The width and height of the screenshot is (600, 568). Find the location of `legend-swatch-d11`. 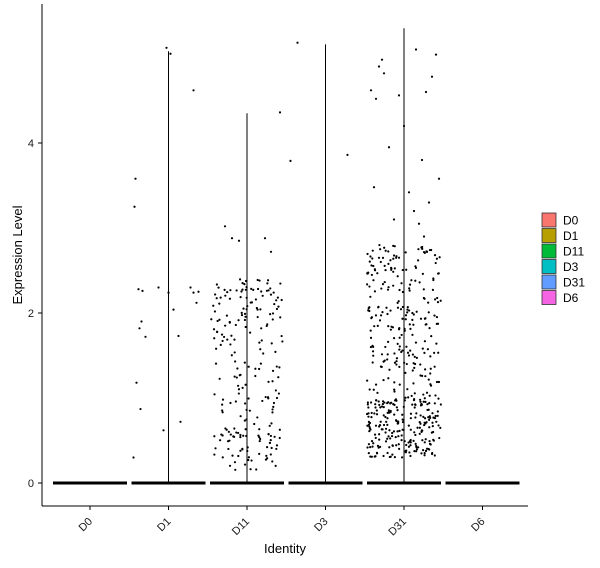

legend-swatch-d11 is located at coordinates (549, 251).